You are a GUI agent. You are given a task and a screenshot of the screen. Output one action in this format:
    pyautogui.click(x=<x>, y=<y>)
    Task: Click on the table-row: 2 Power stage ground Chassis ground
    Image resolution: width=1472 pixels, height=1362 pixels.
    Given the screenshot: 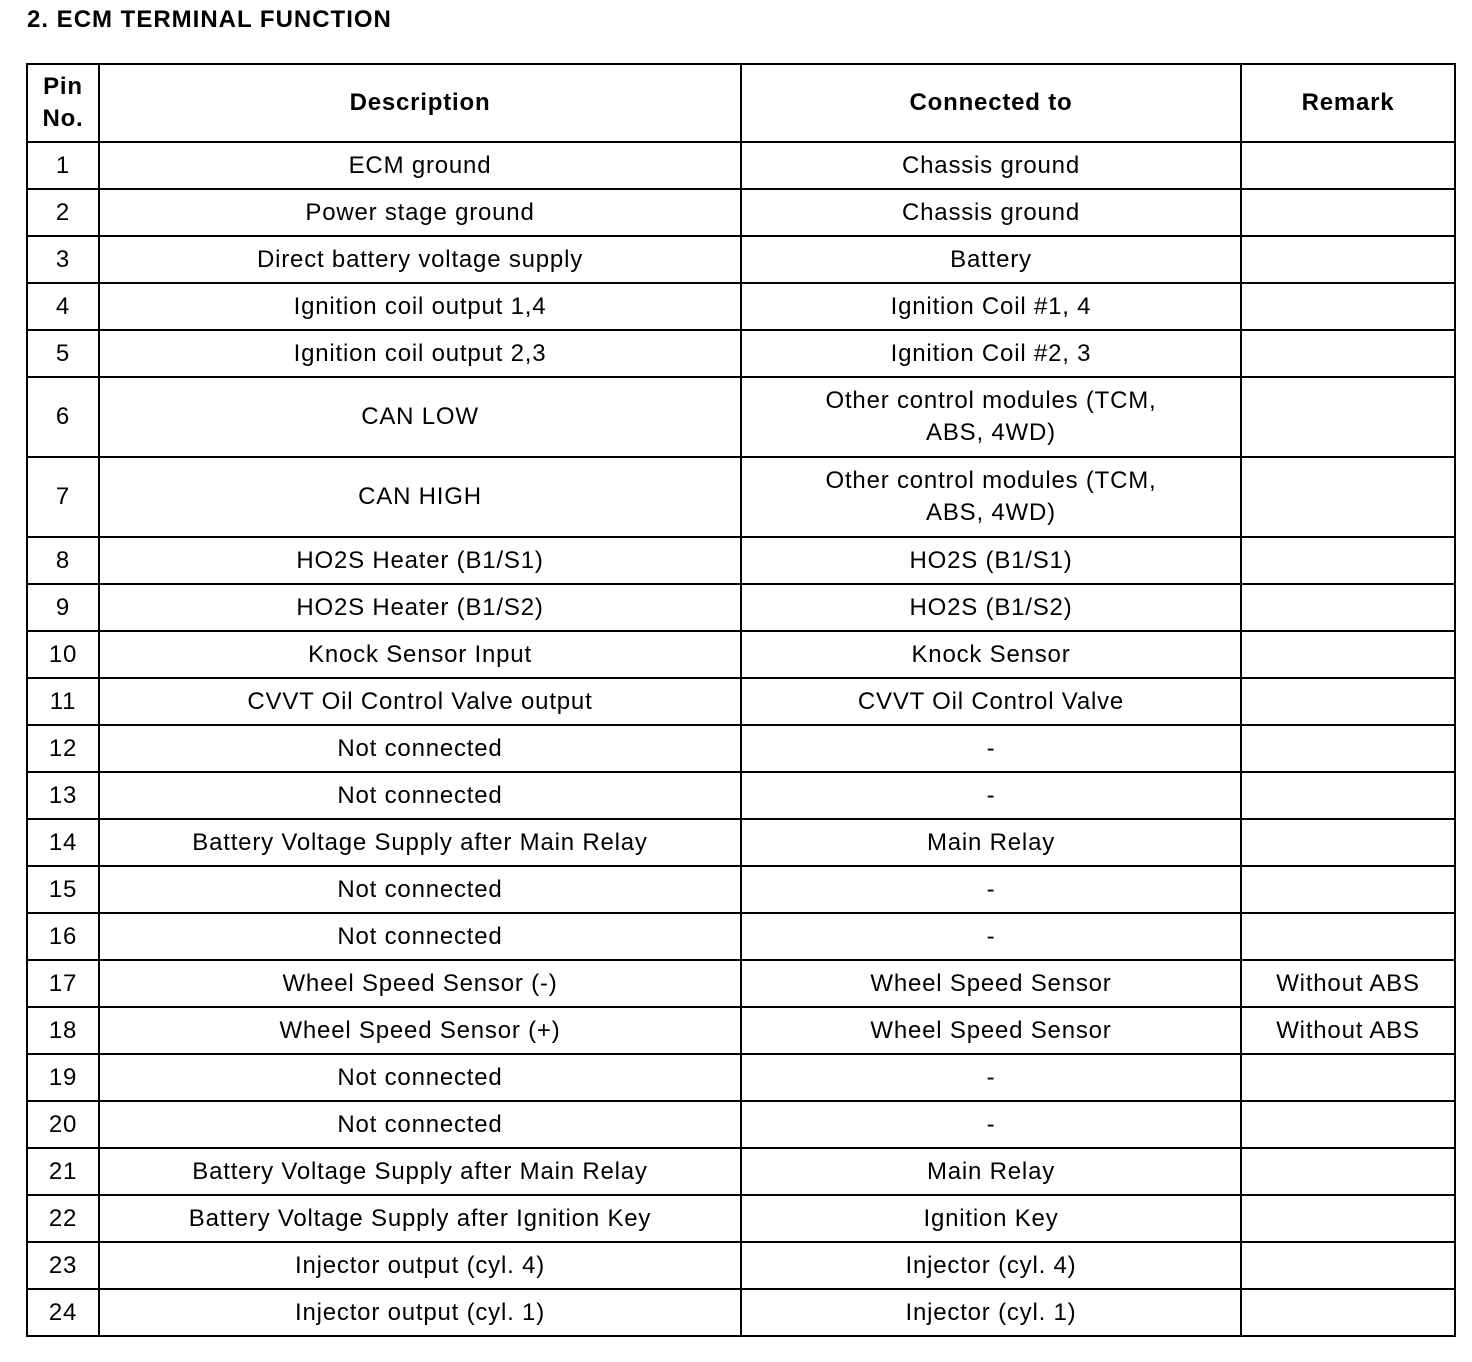 What is the action you would take?
    pyautogui.click(x=741, y=212)
    